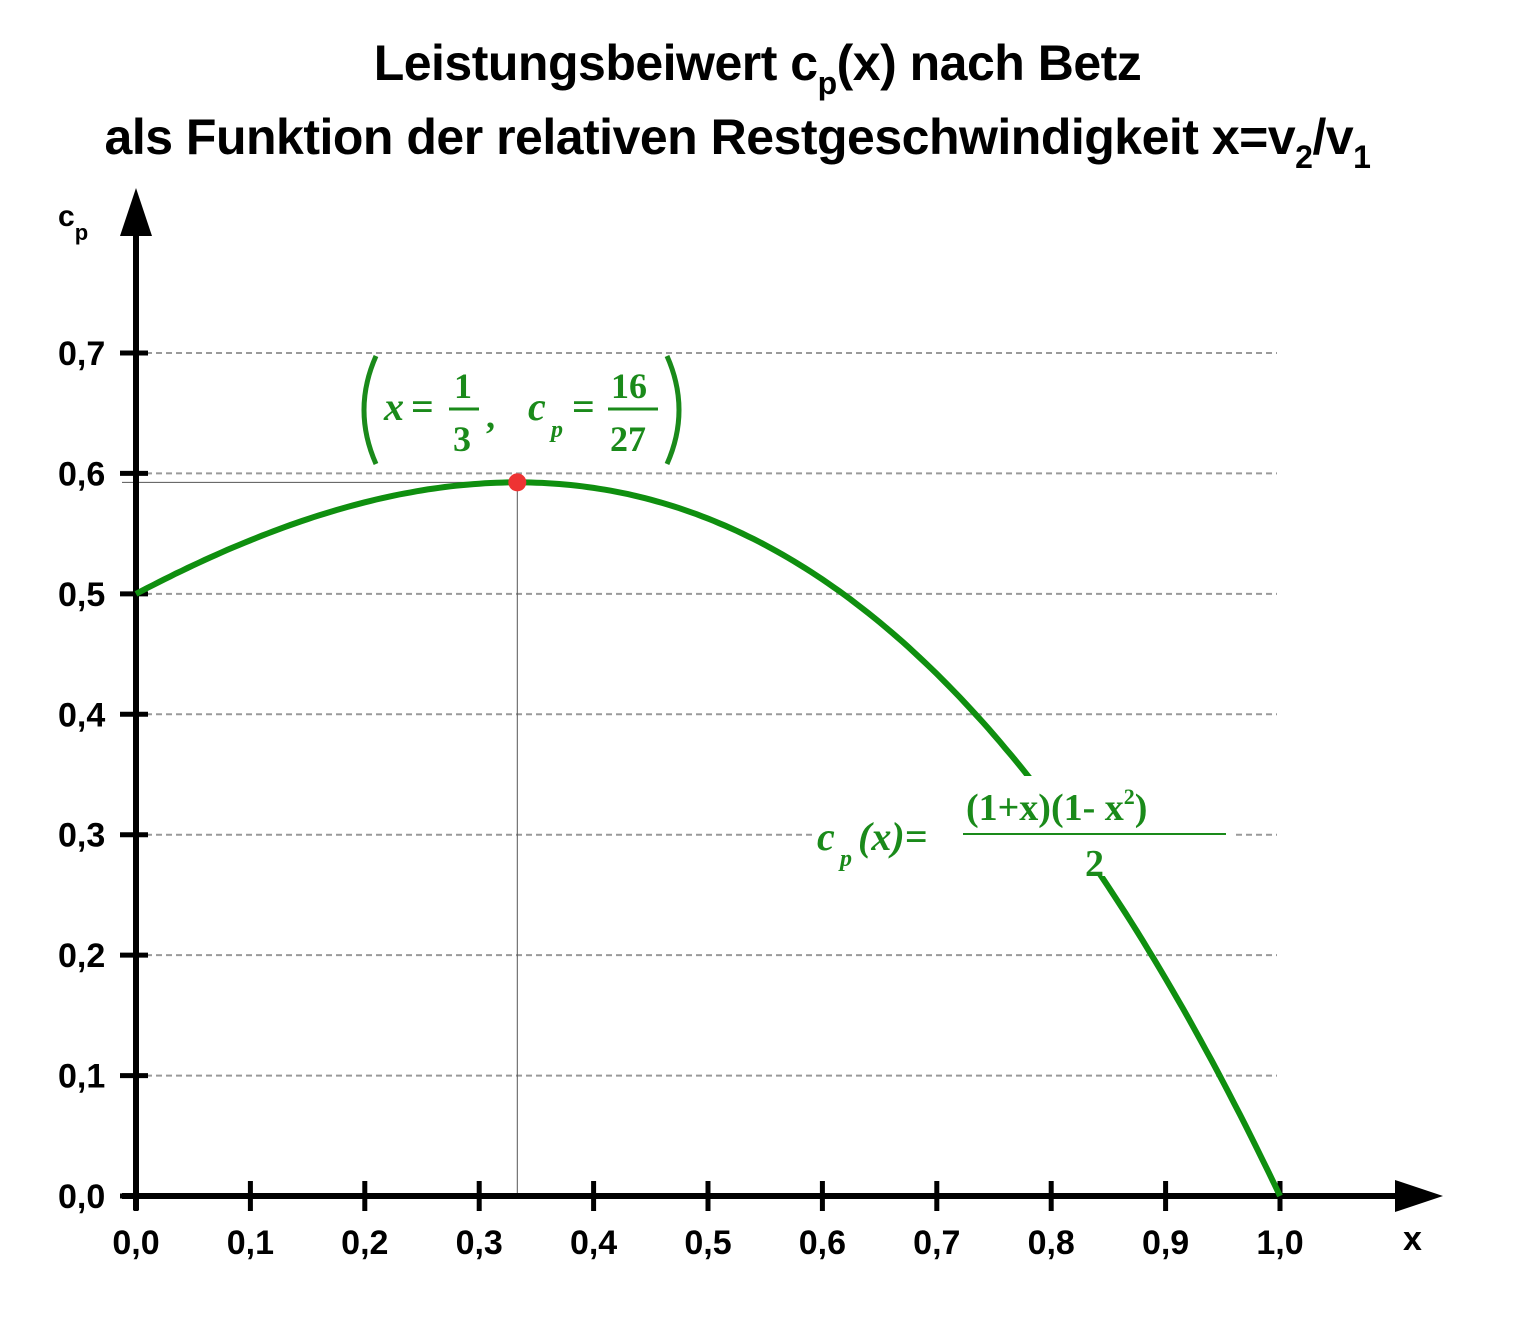 This screenshot has width=1515, height=1331. What do you see at coordinates (462, 439) in the screenshot?
I see `svg-text: 3` at bounding box center [462, 439].